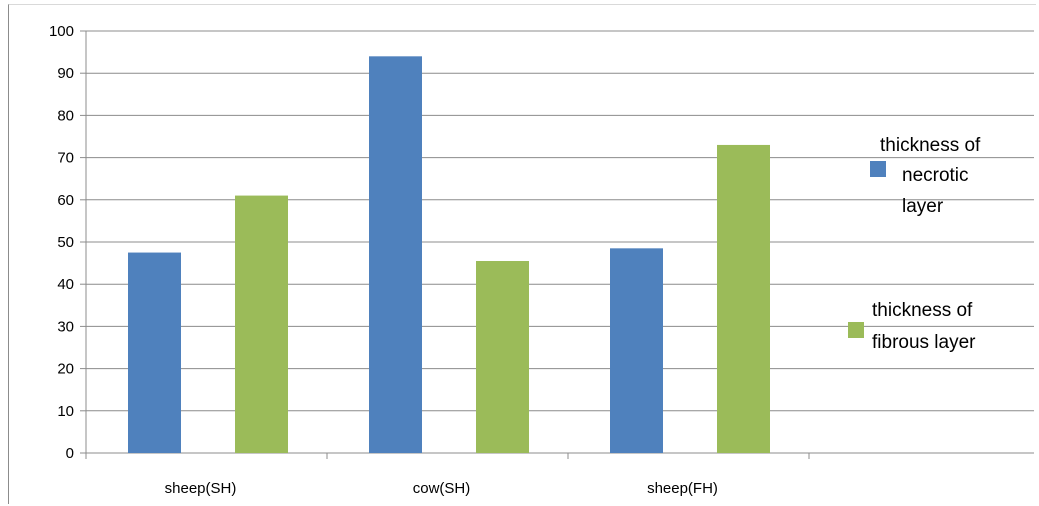 Image resolution: width=1039 pixels, height=506 pixels. I want to click on legend-entry-0: thickness of necrotic layer, so click(925, 176).